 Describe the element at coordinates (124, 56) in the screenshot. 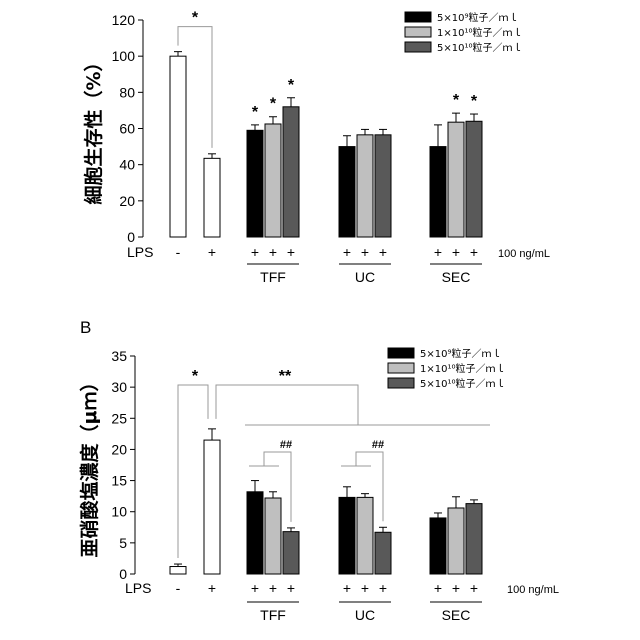

I see `y-tick-label: 100` at that location.